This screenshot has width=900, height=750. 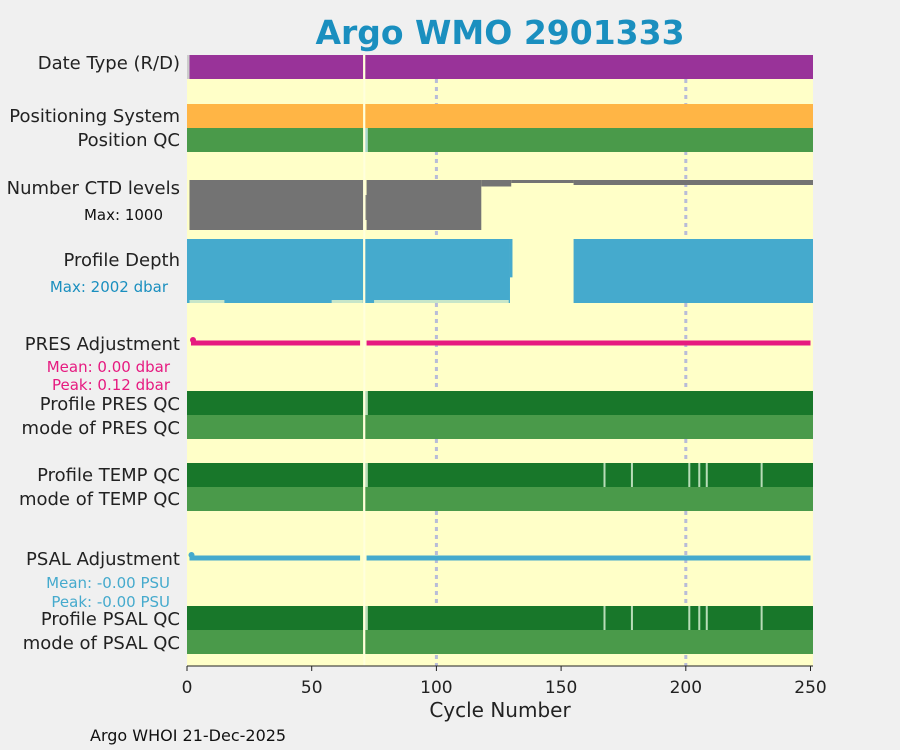 I want to click on row-label: Position QC, so click(x=128, y=140).